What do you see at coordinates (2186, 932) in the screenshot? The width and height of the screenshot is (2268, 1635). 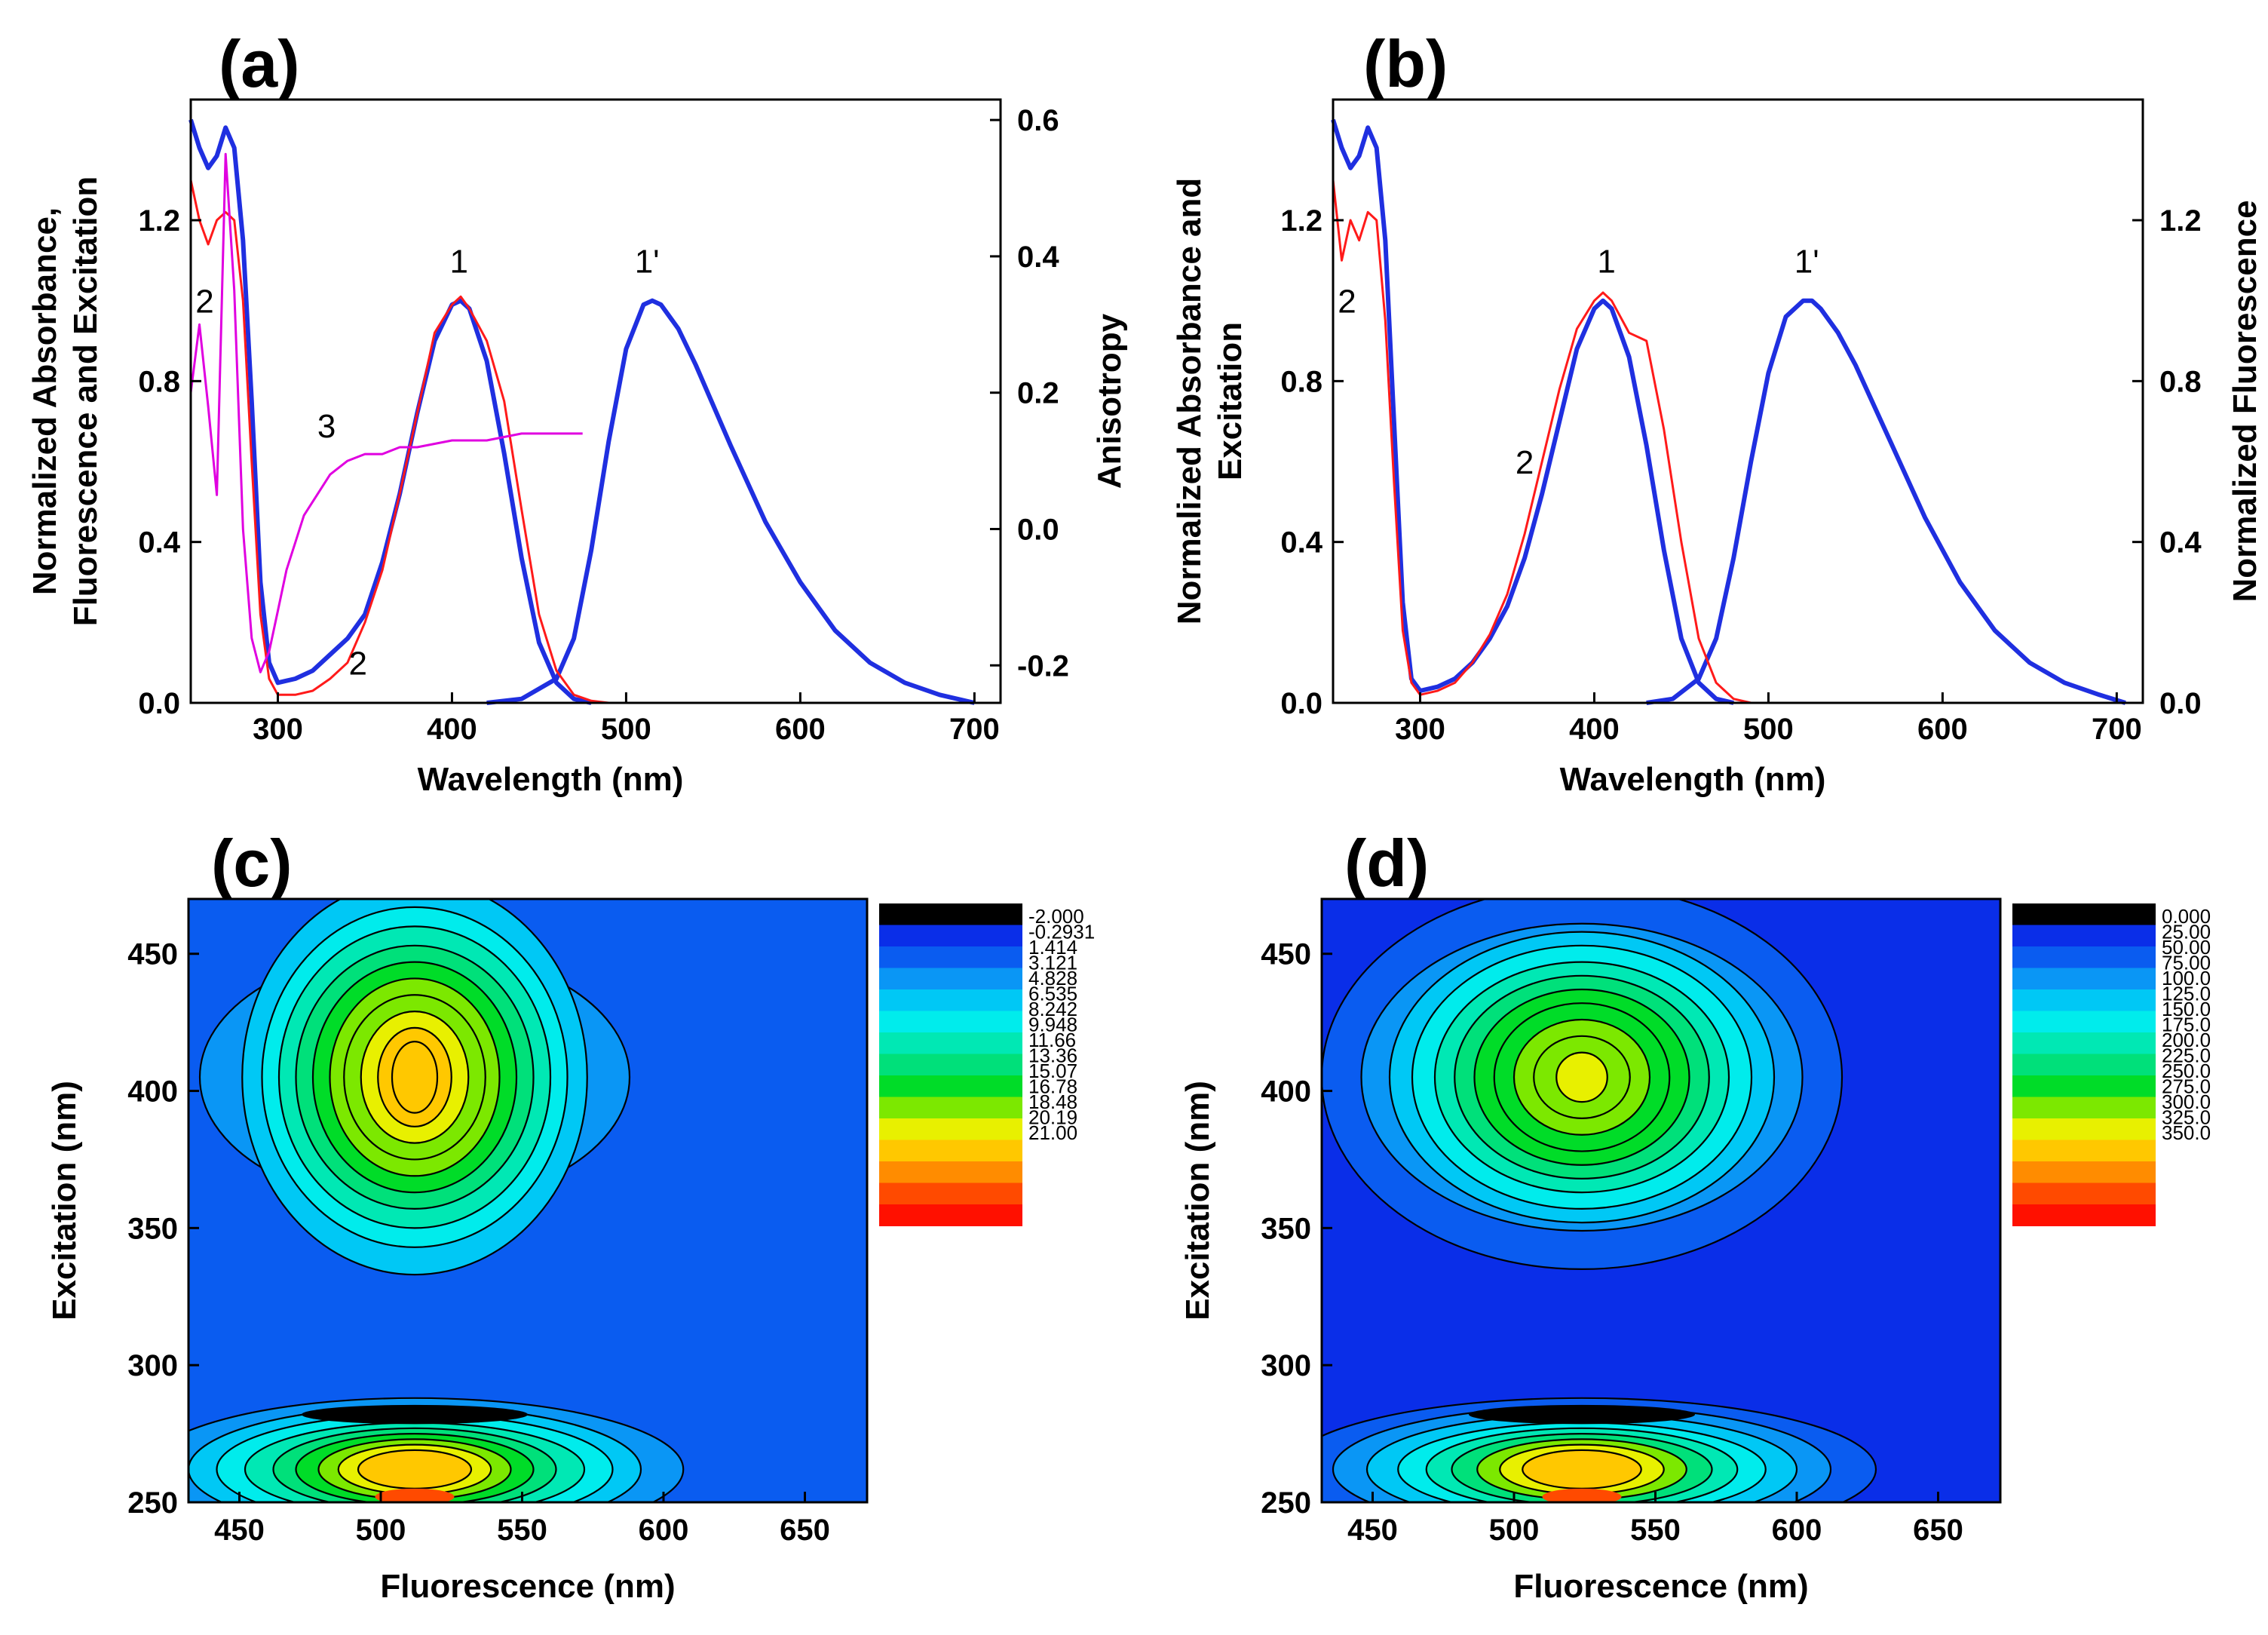 I see `panel-d-colorbar-label-1: 25.00` at bounding box center [2186, 932].